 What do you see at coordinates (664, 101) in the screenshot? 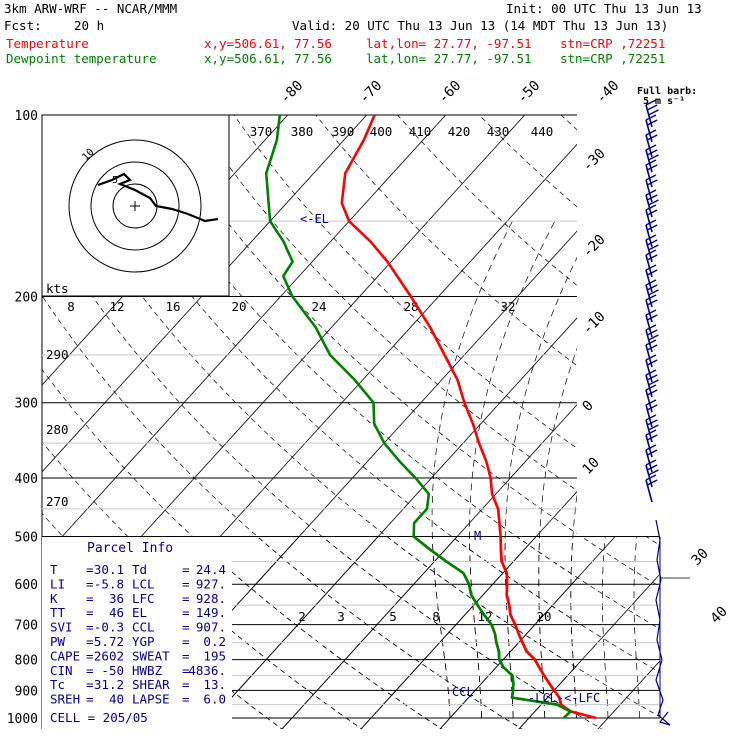
I see `barb-legend-value: 5 m s⁻¹` at bounding box center [664, 101].